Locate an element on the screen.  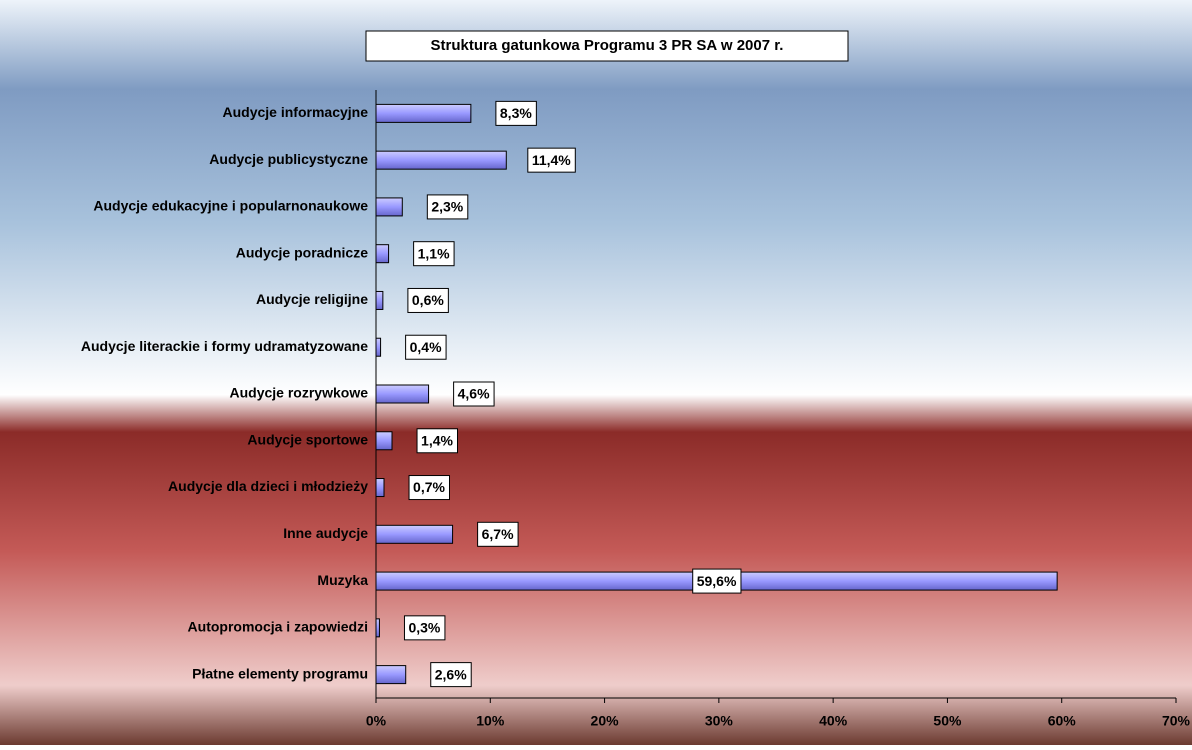
y-tick-label: Autopromocja i zapowiedzi is located at coordinates (278, 627).